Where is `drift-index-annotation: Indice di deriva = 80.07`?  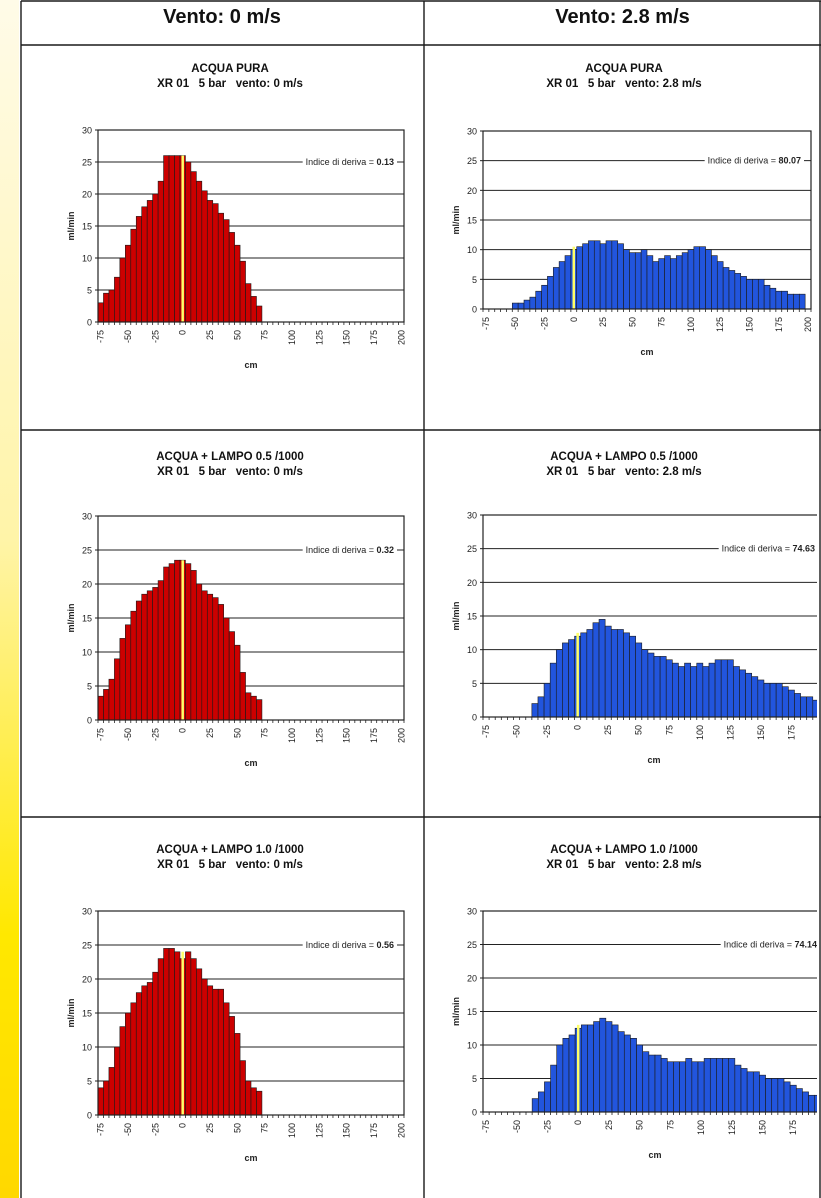
drift-index-annotation: Indice di deriva = 80.07 is located at coordinates (754, 161).